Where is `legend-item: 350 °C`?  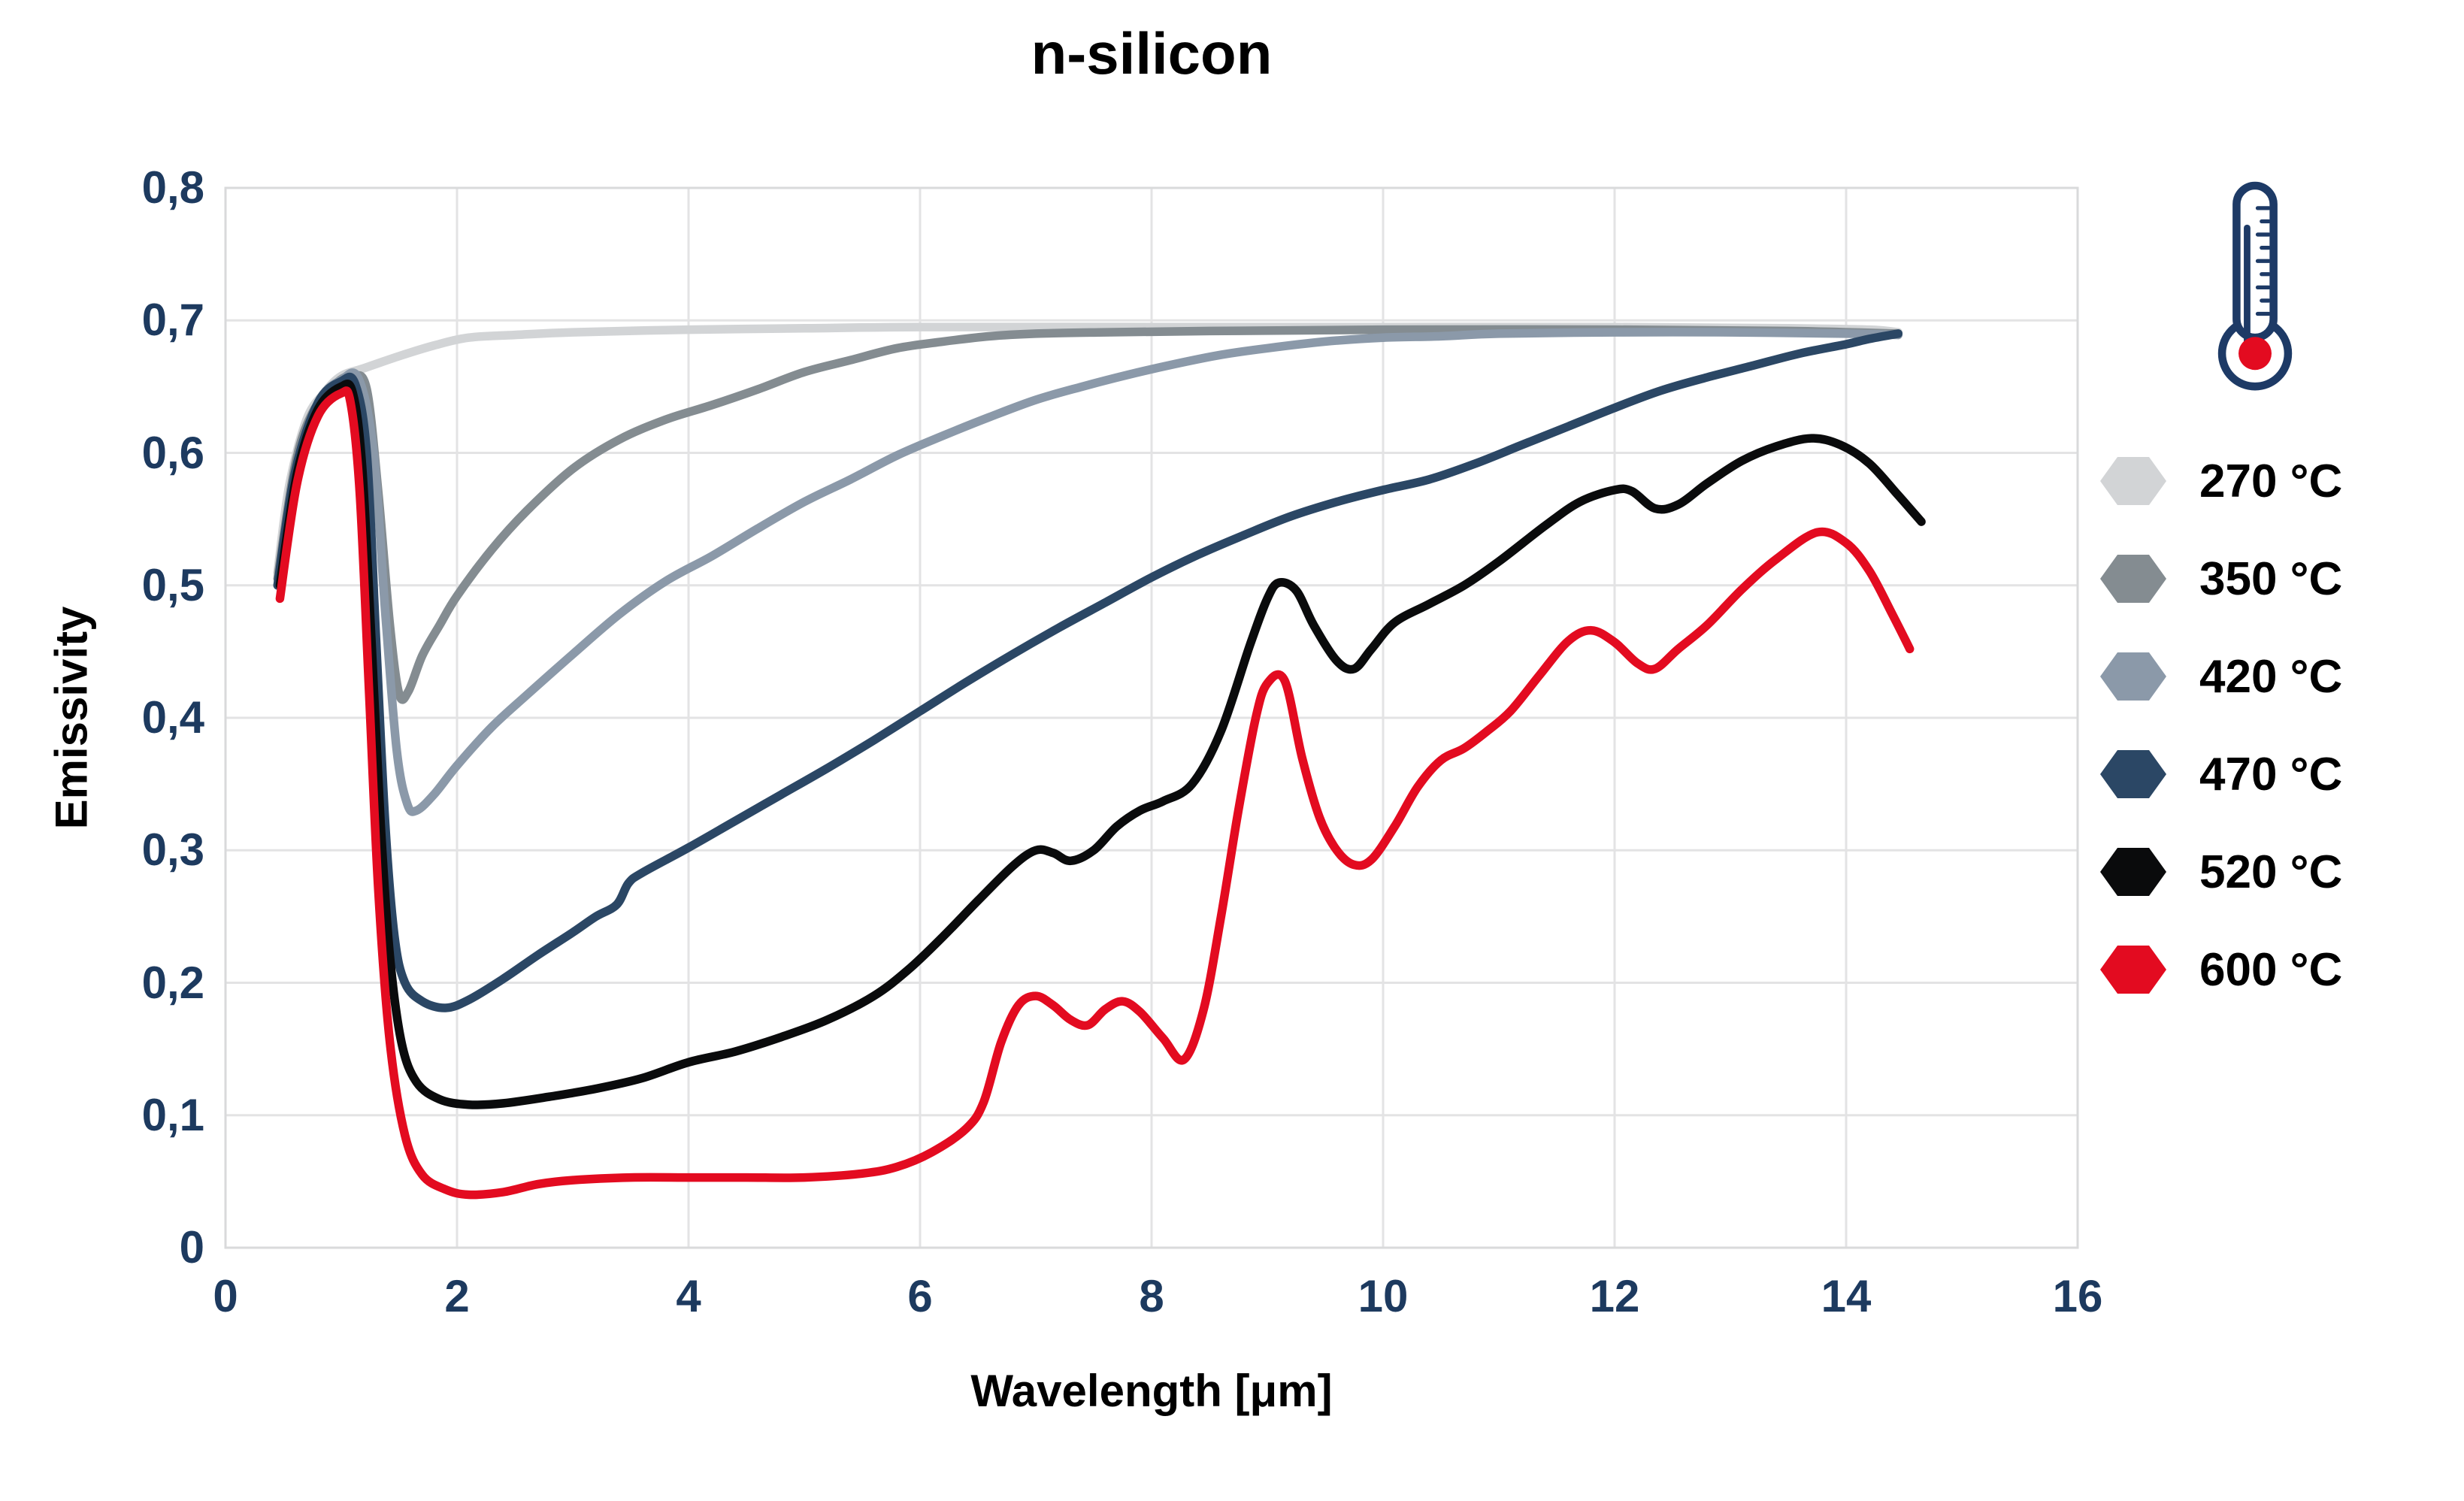
legend-item: 350 °C is located at coordinates (2219, 579).